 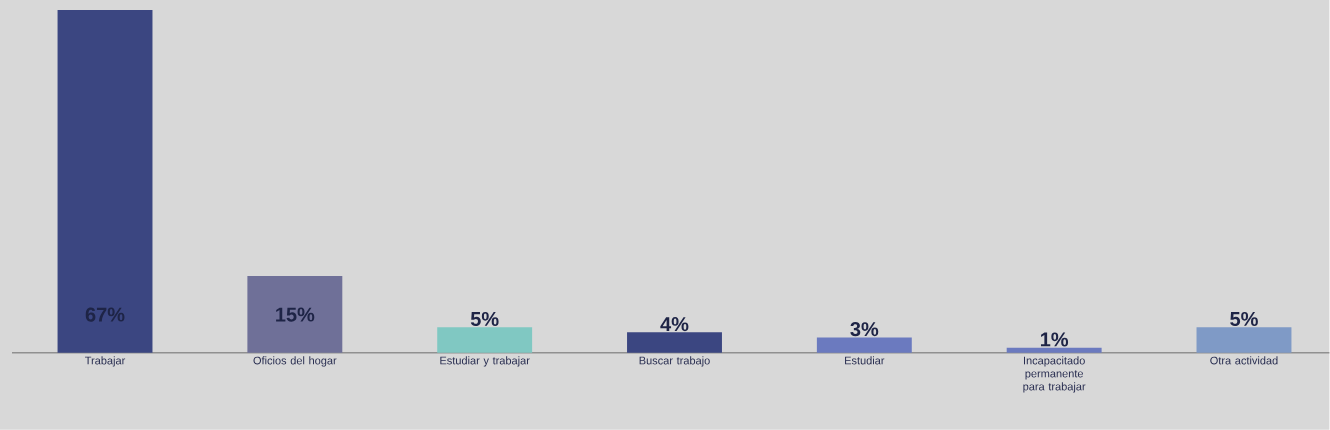 I want to click on data-label: 15%, so click(x=295, y=314).